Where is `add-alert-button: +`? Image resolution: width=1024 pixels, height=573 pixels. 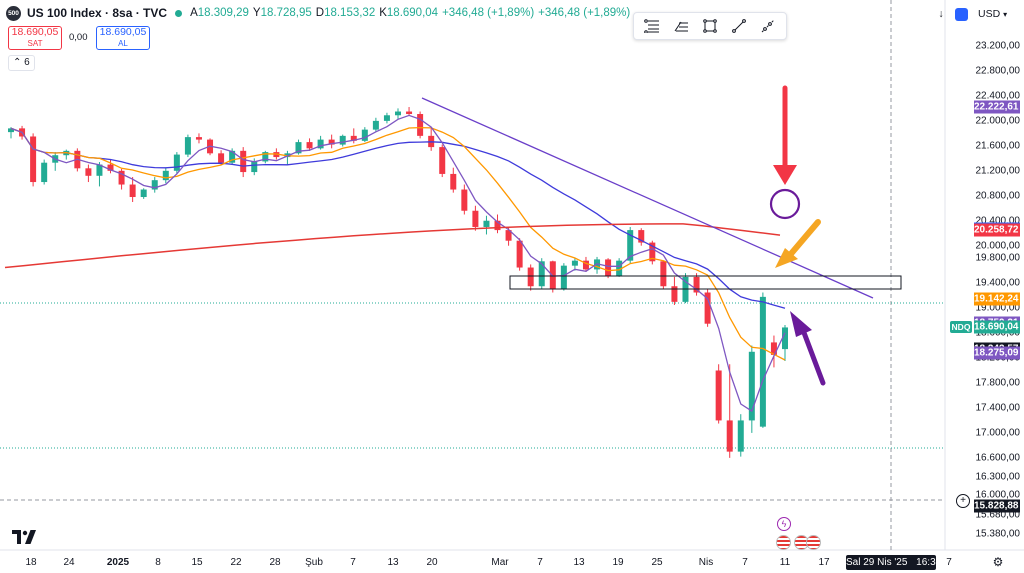 add-alert-button: + is located at coordinates (963, 501).